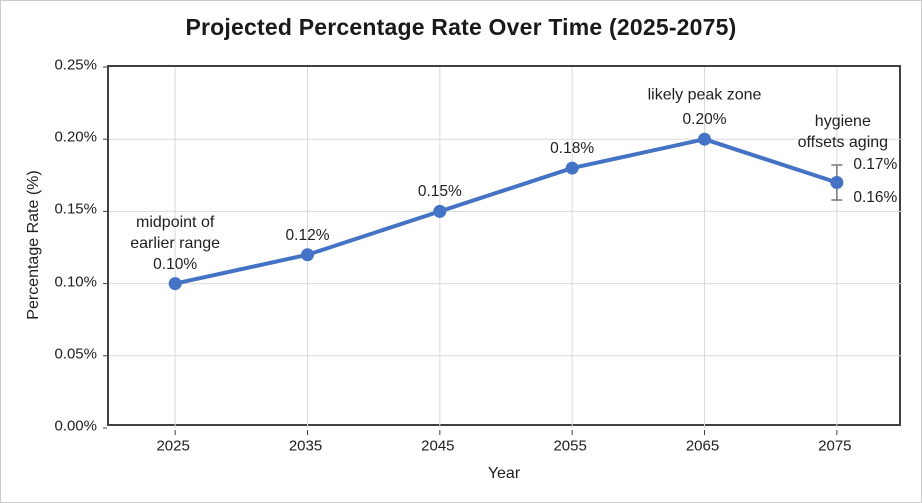 The width and height of the screenshot is (922, 503). Describe the element at coordinates (175, 264) in the screenshot. I see `data-point-label: 0.10%` at that location.